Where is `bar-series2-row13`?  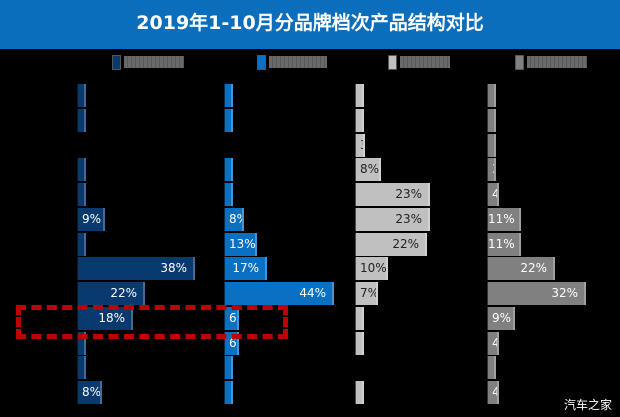
bar-series2-row13 is located at coordinates (228, 392).